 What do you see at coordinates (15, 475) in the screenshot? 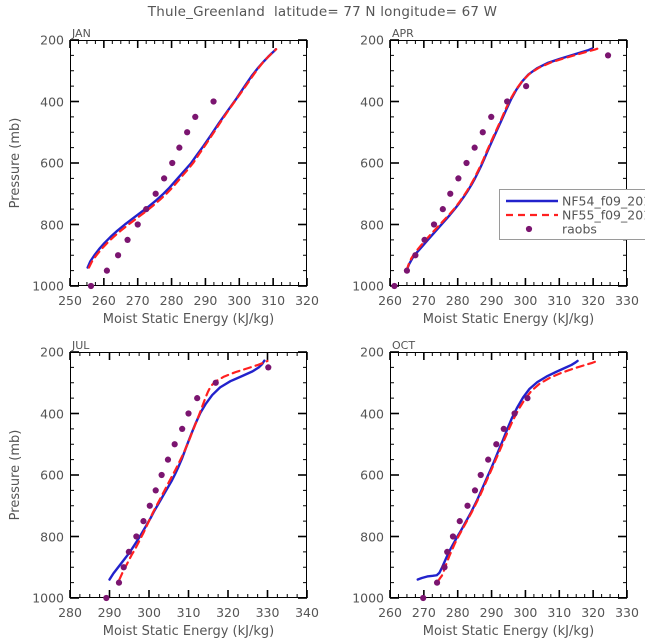
I see `y-axis-label: Pressure (mb)` at bounding box center [15, 475].